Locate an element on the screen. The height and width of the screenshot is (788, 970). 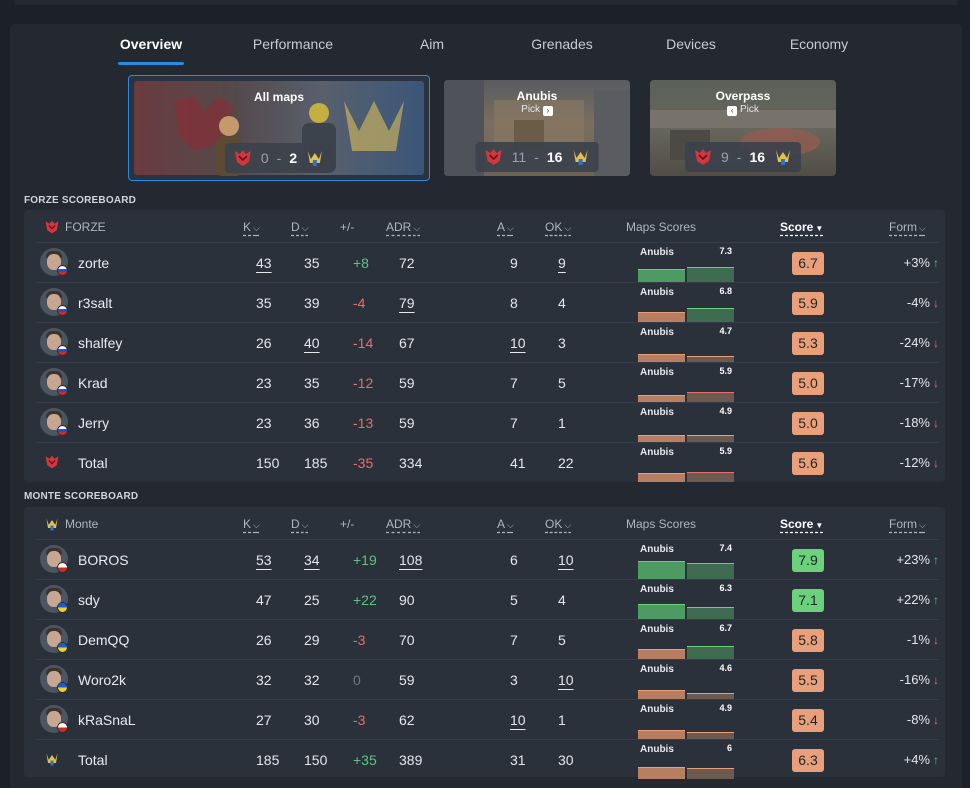
deaths-value: 39 is located at coordinates (312, 303).